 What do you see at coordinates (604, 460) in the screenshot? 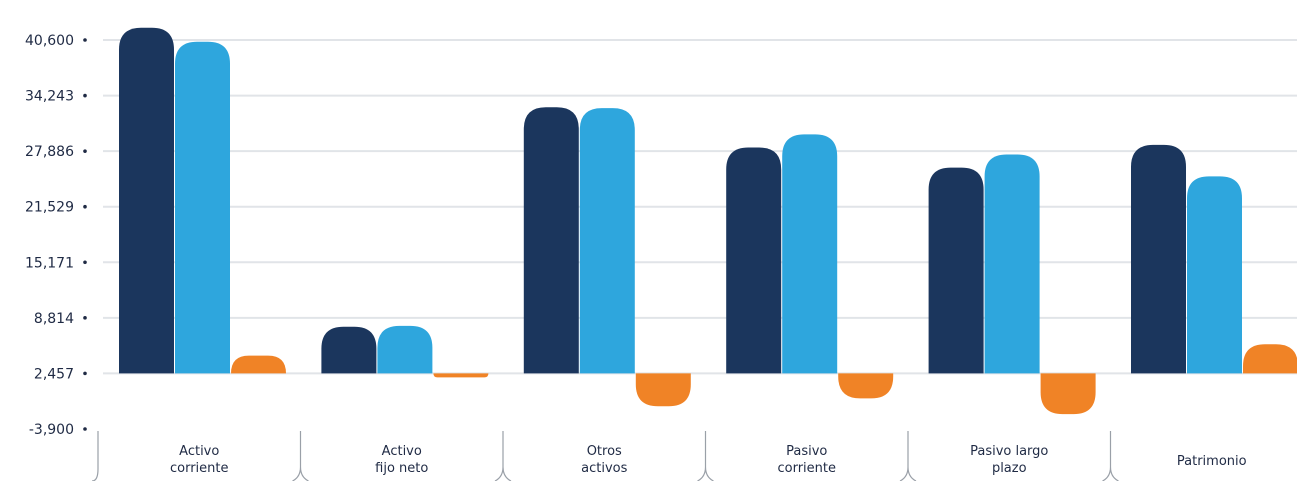
I see `x-tick-label: Otros activos` at bounding box center [604, 460].